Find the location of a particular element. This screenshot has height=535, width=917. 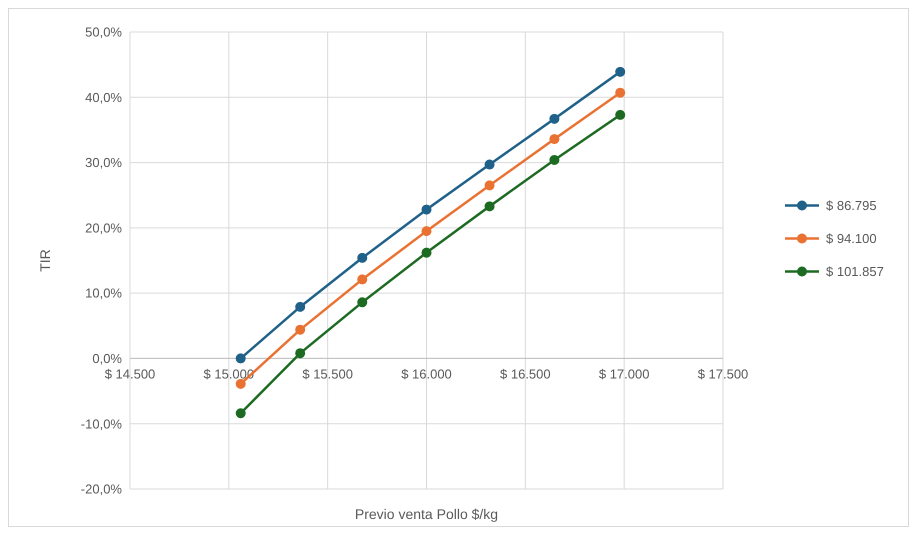

x-tick-label: $ 14.500 is located at coordinates (130, 374).